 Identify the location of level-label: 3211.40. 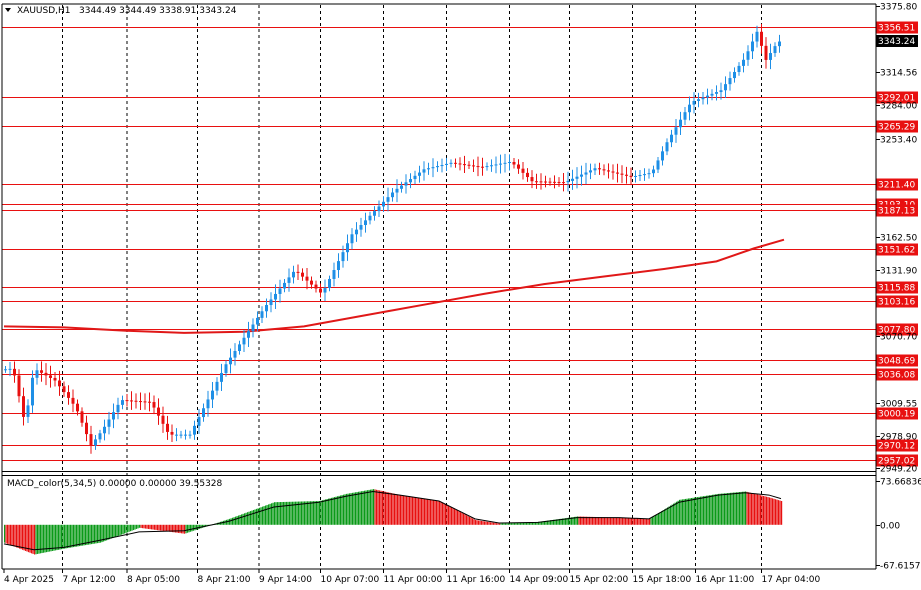
(896, 186).